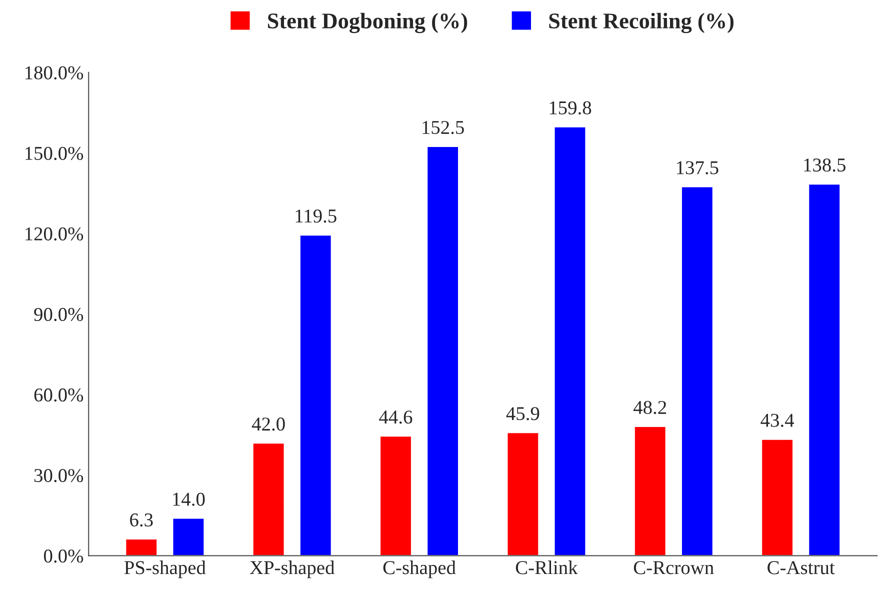 This screenshot has width=886, height=604. What do you see at coordinates (641, 23) in the screenshot?
I see `legend-label: Stent Recoiling (%)` at bounding box center [641, 23].